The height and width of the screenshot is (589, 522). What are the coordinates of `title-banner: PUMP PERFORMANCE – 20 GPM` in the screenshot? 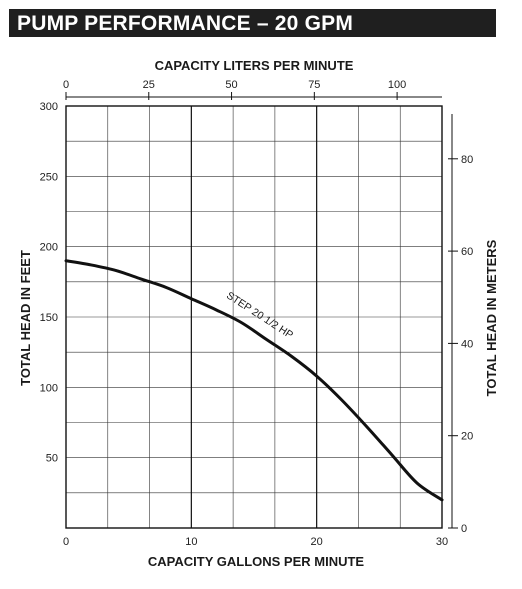 It's located at (252, 23).